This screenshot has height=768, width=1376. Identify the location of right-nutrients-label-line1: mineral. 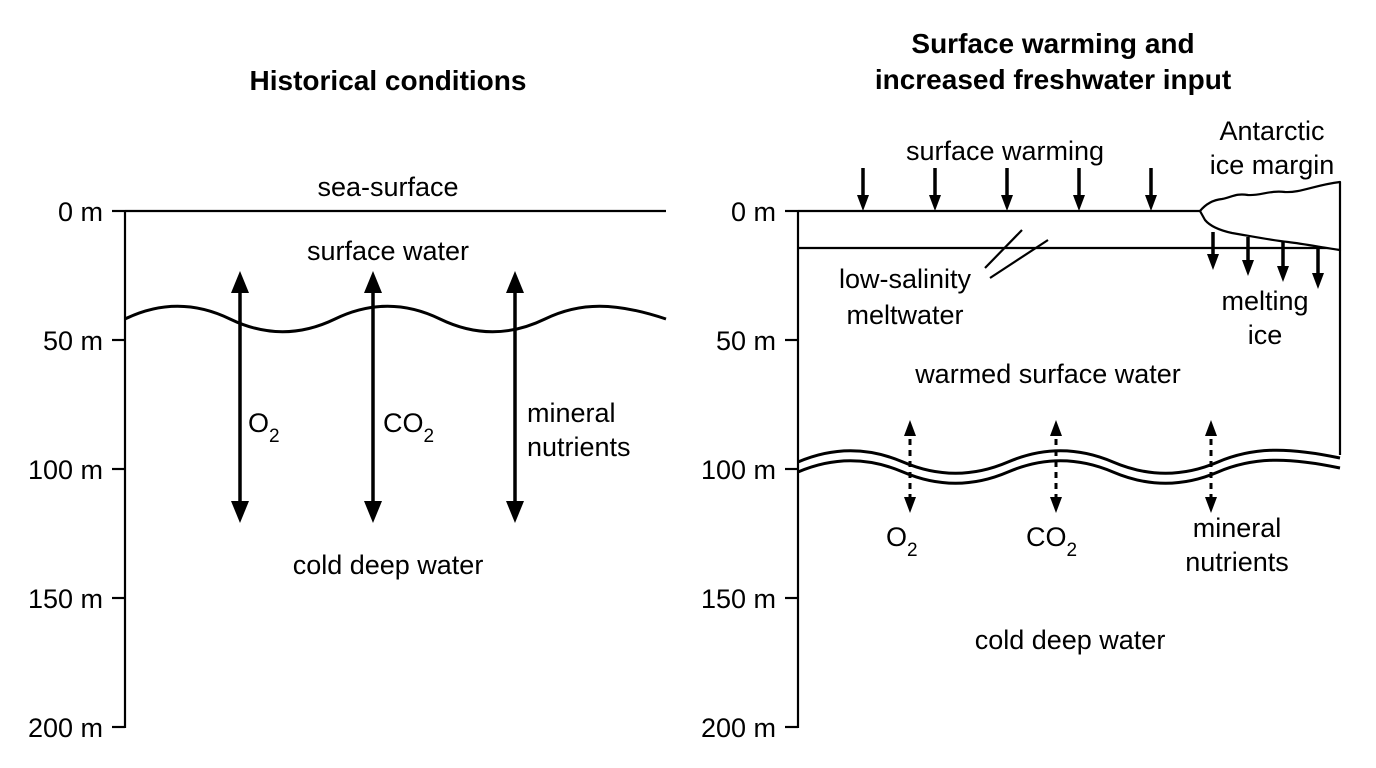
(1237, 528).